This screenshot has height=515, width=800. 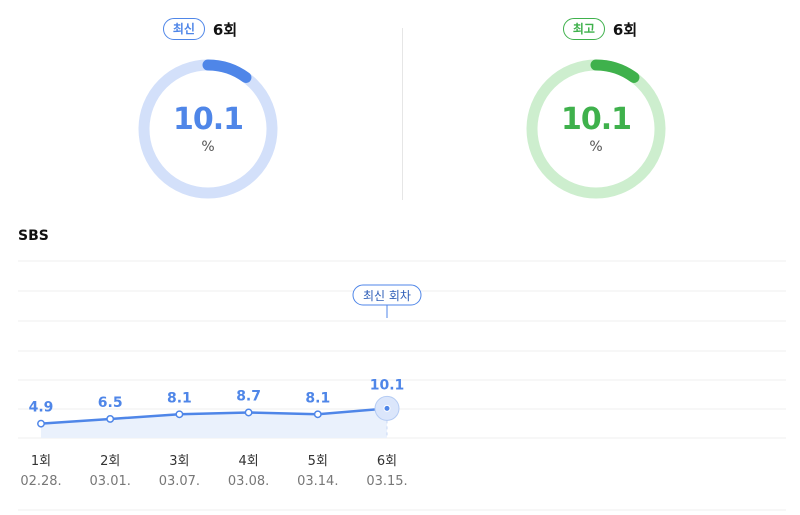 I want to click on channel-label: SBS, so click(x=33, y=236).